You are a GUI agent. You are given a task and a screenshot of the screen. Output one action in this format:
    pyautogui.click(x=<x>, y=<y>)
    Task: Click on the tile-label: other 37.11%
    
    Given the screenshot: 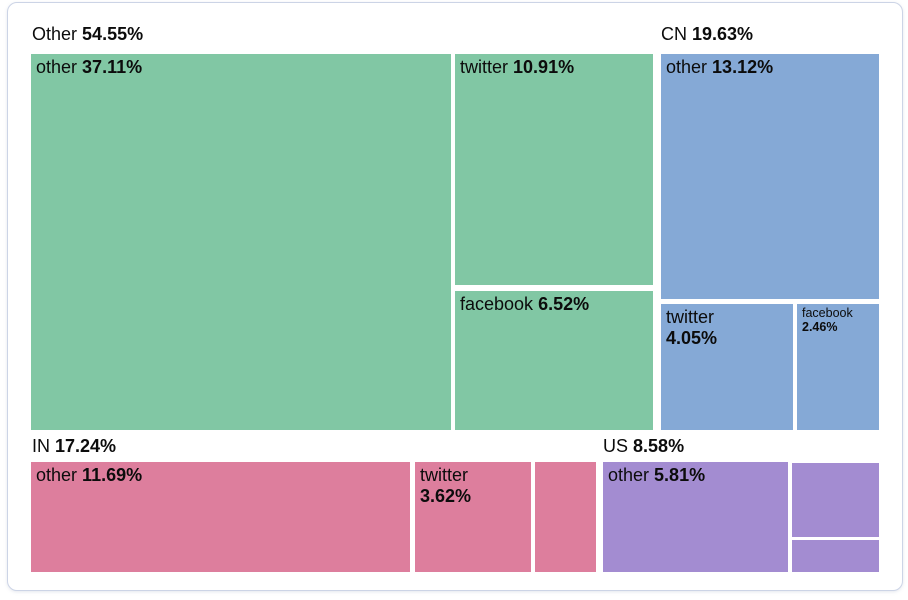 What is the action you would take?
    pyautogui.click(x=241, y=66)
    